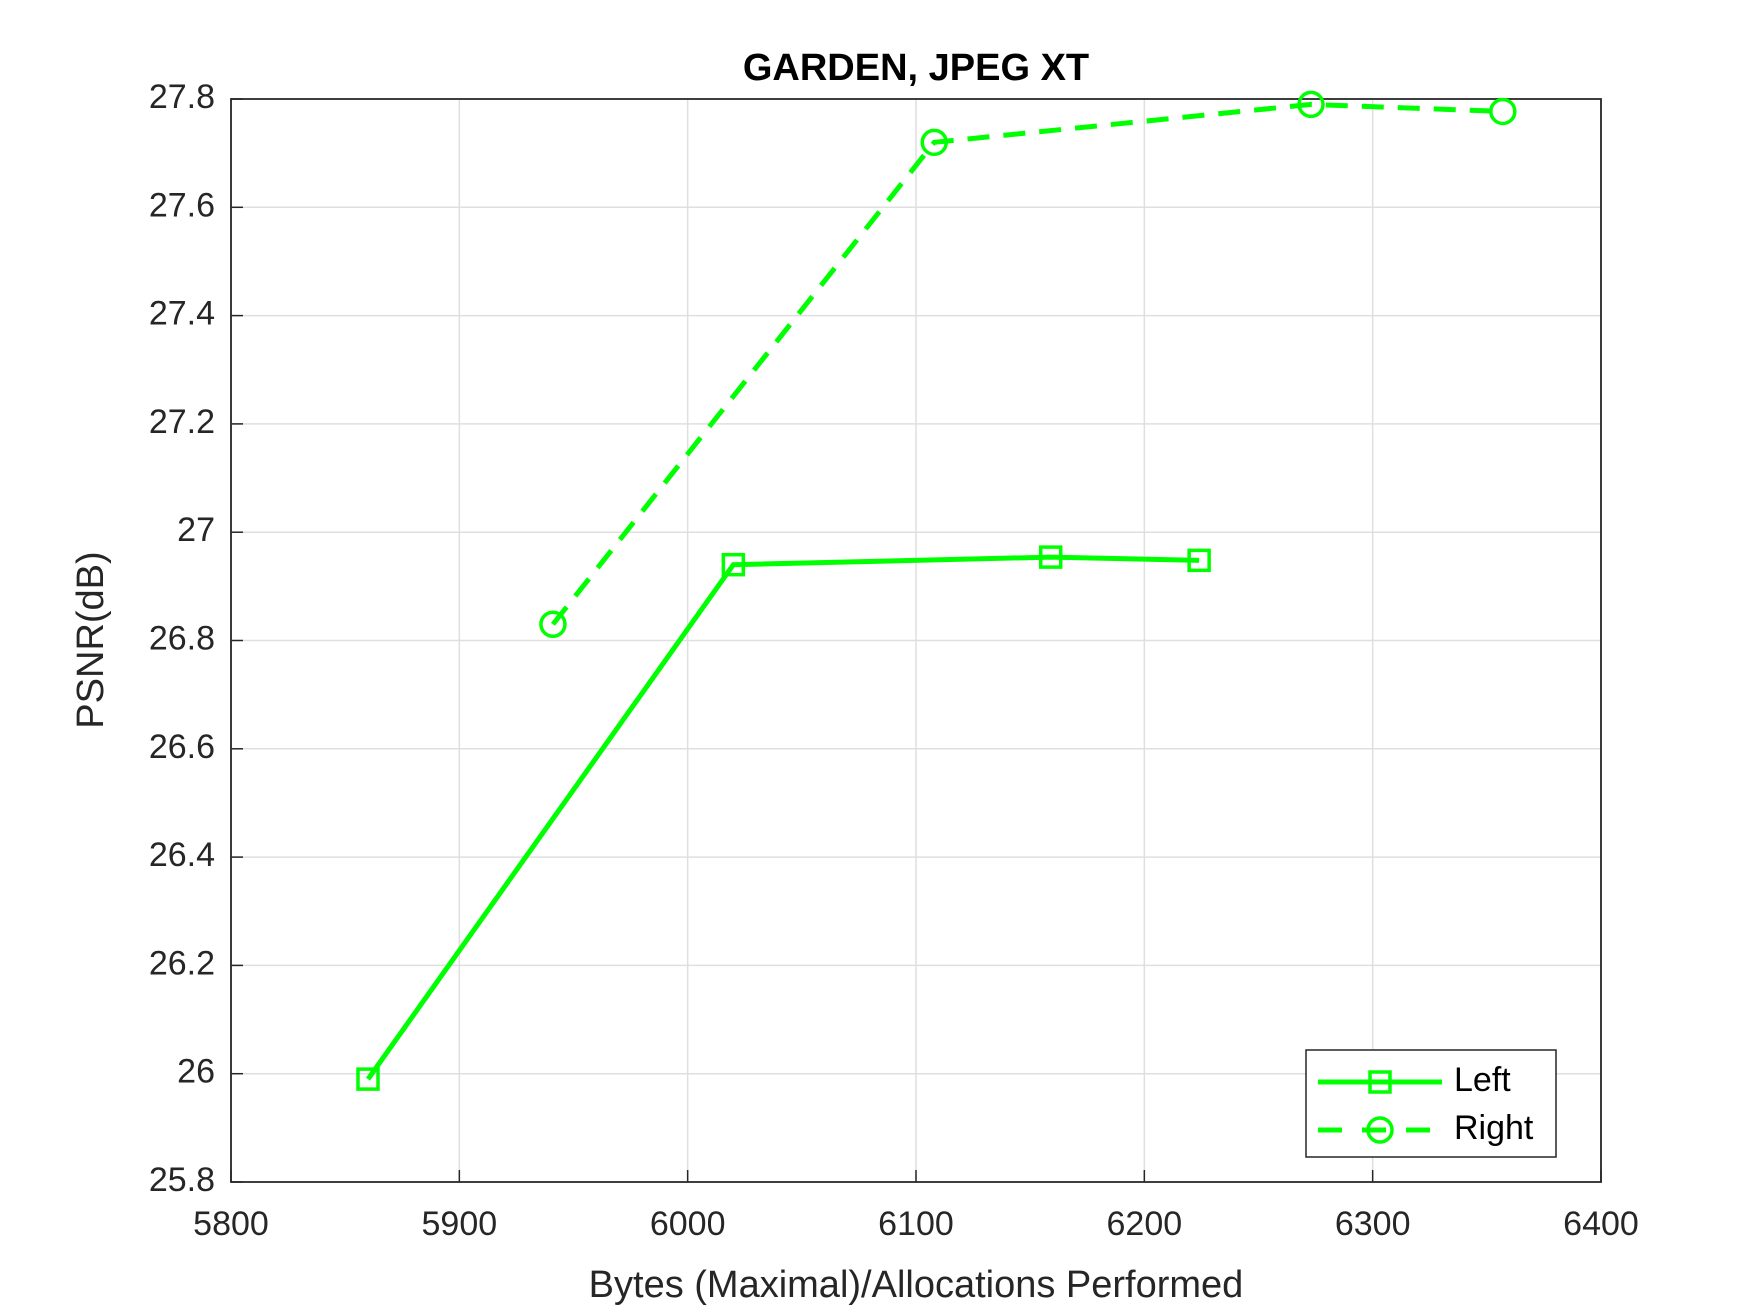  Describe the element at coordinates (196, 530) in the screenshot. I see `y-tick-label: 27` at that location.